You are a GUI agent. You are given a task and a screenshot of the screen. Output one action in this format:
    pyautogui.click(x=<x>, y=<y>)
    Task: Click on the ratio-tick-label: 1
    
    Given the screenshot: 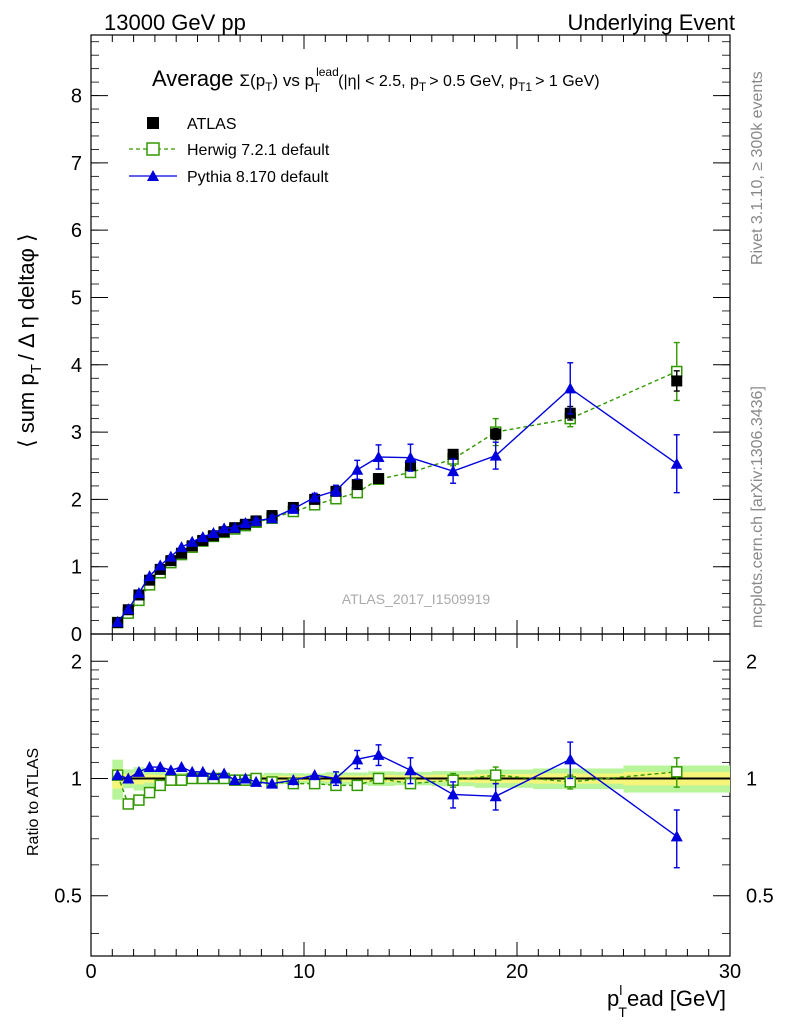 What is the action you would take?
    pyautogui.click(x=76, y=779)
    